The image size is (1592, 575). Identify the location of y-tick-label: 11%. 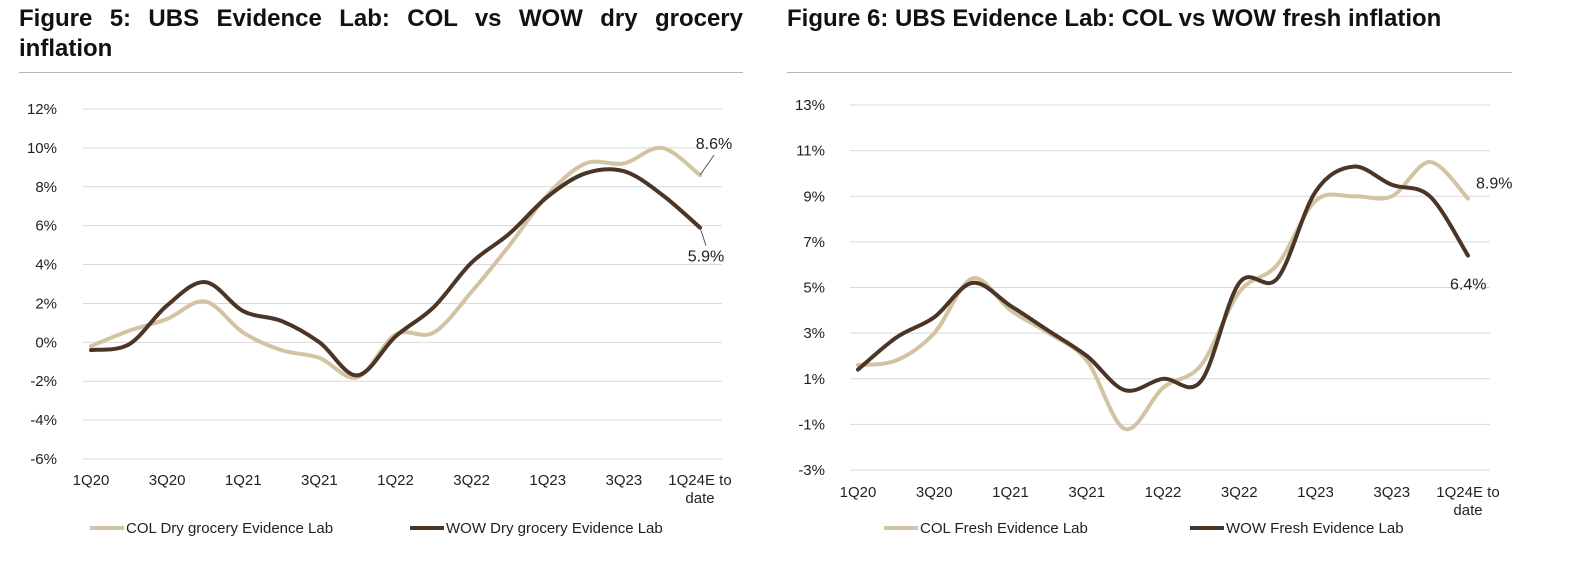
(810, 151).